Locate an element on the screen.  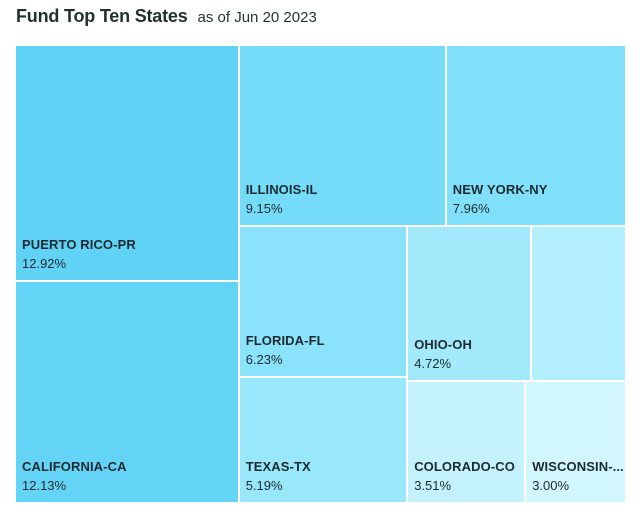
treemap-cell-unlabeled is located at coordinates (578, 303).